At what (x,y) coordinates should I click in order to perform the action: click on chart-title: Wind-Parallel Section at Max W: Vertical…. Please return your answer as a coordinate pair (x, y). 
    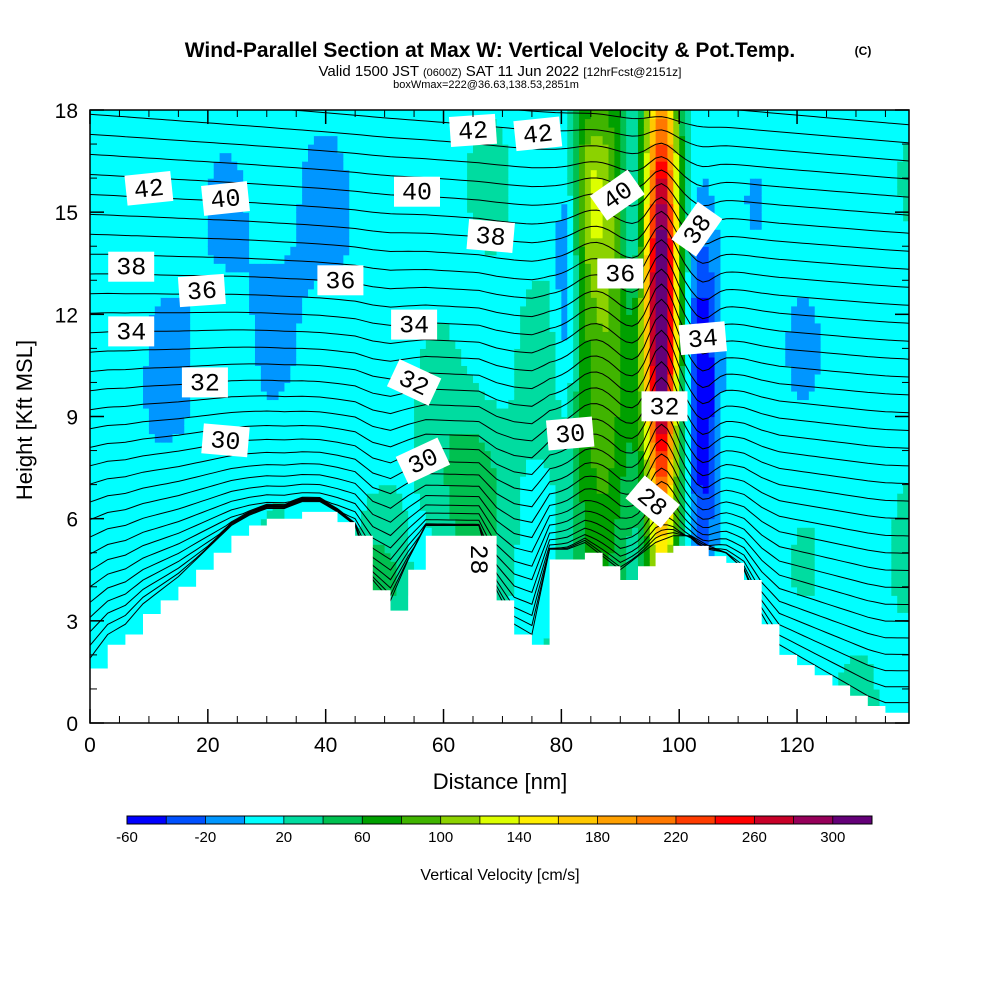
    Looking at the image, I should click on (490, 50).